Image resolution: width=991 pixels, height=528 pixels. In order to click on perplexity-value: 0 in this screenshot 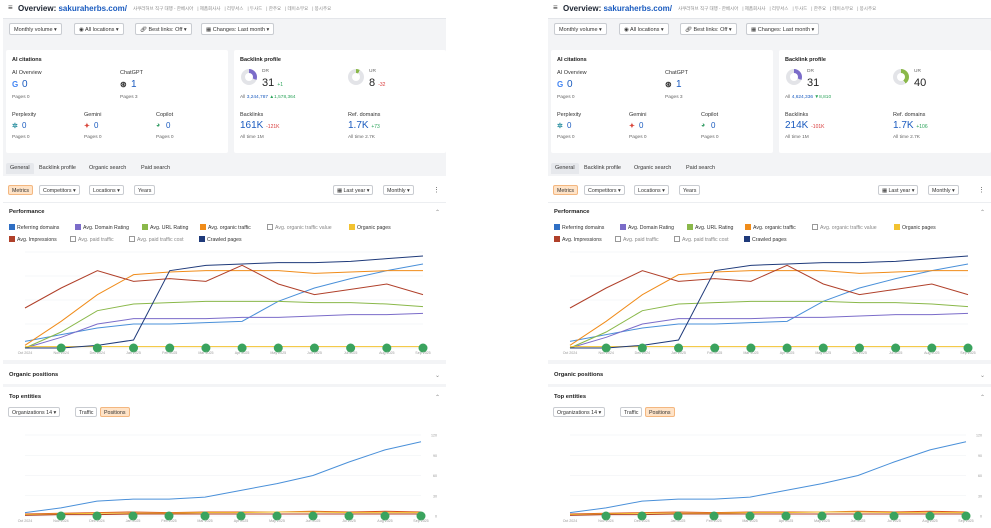, I will do `click(569, 125)`.